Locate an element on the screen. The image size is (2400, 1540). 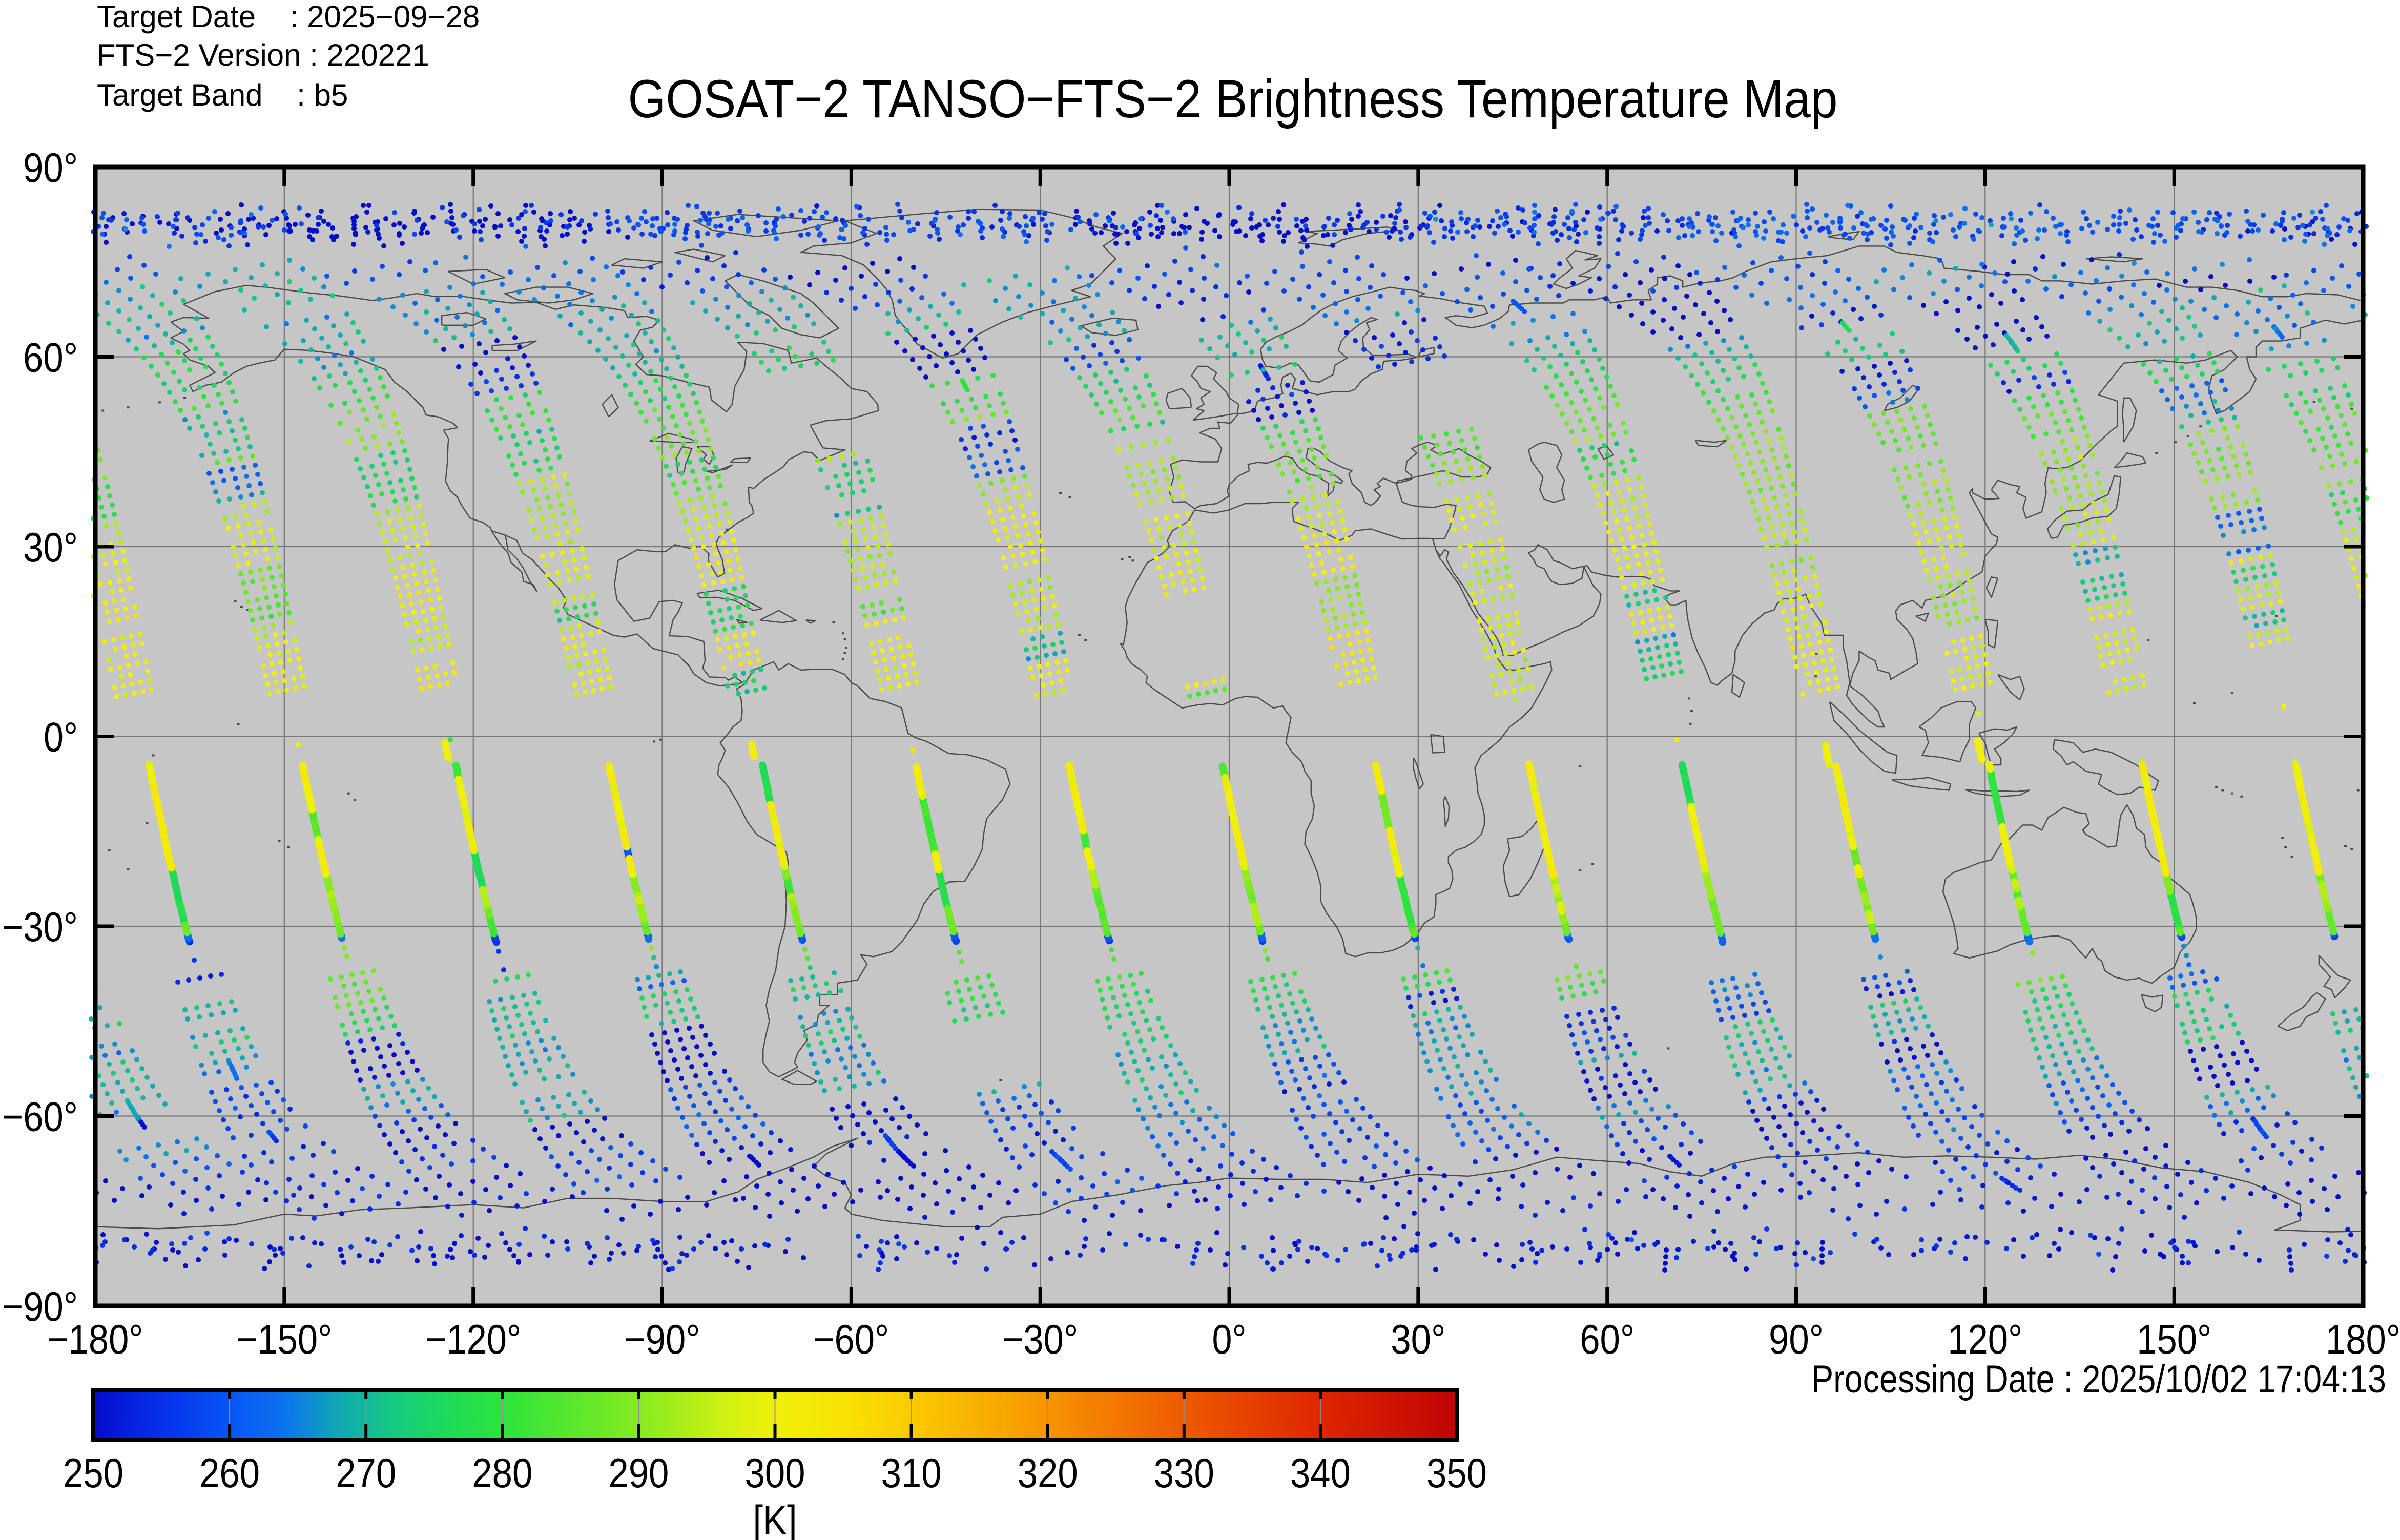
svg-text: 260 is located at coordinates (229, 1473).